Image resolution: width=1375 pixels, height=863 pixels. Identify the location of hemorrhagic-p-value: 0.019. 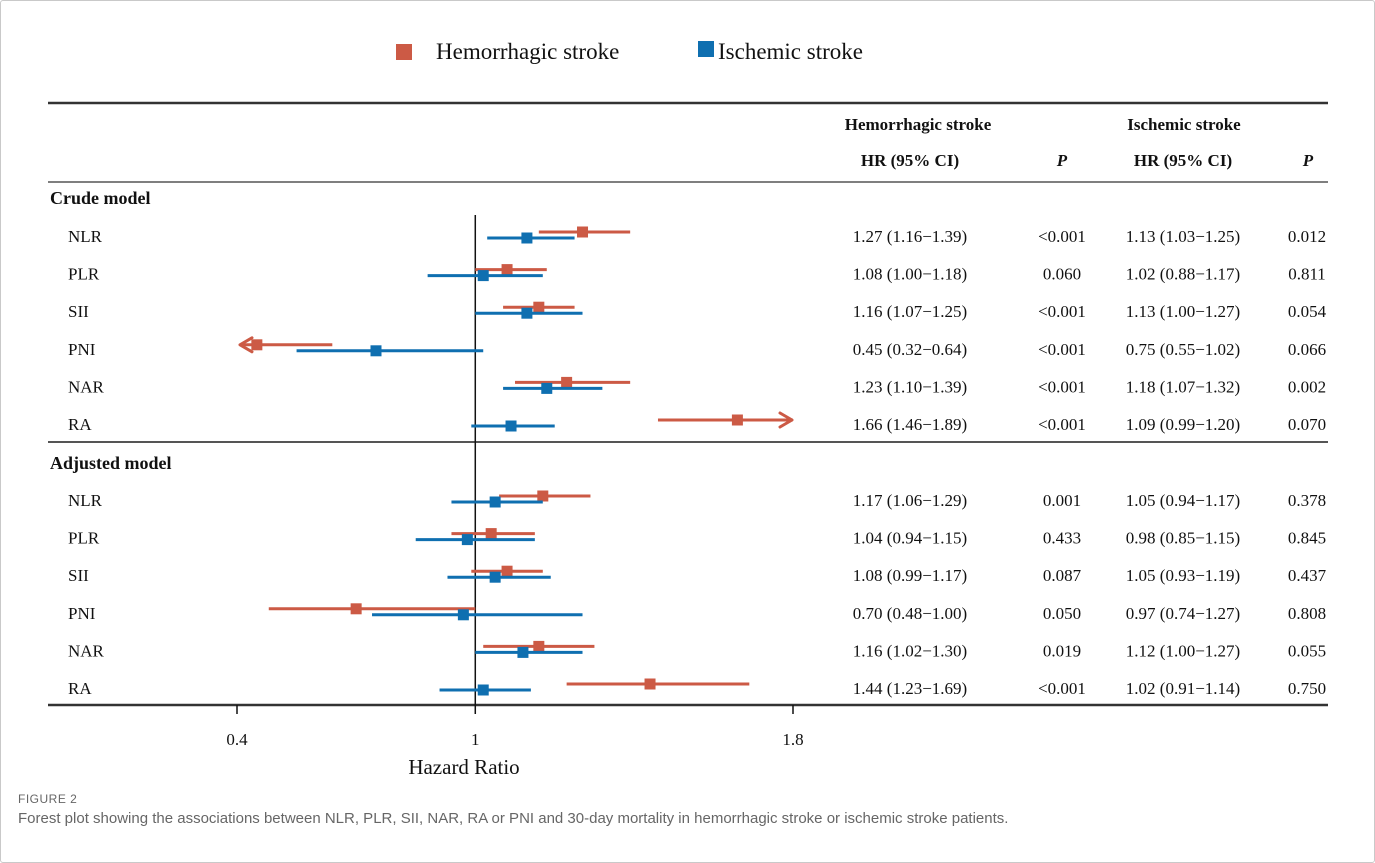
(1062, 650).